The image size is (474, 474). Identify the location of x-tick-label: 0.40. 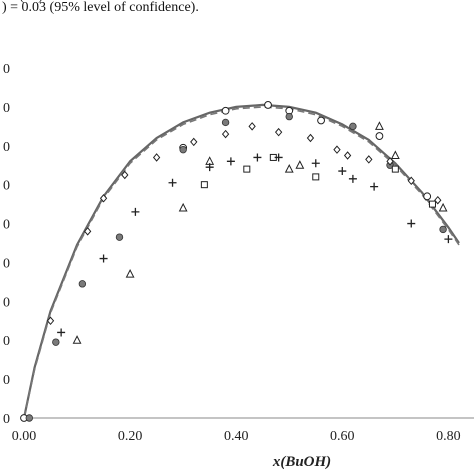
(236, 436).